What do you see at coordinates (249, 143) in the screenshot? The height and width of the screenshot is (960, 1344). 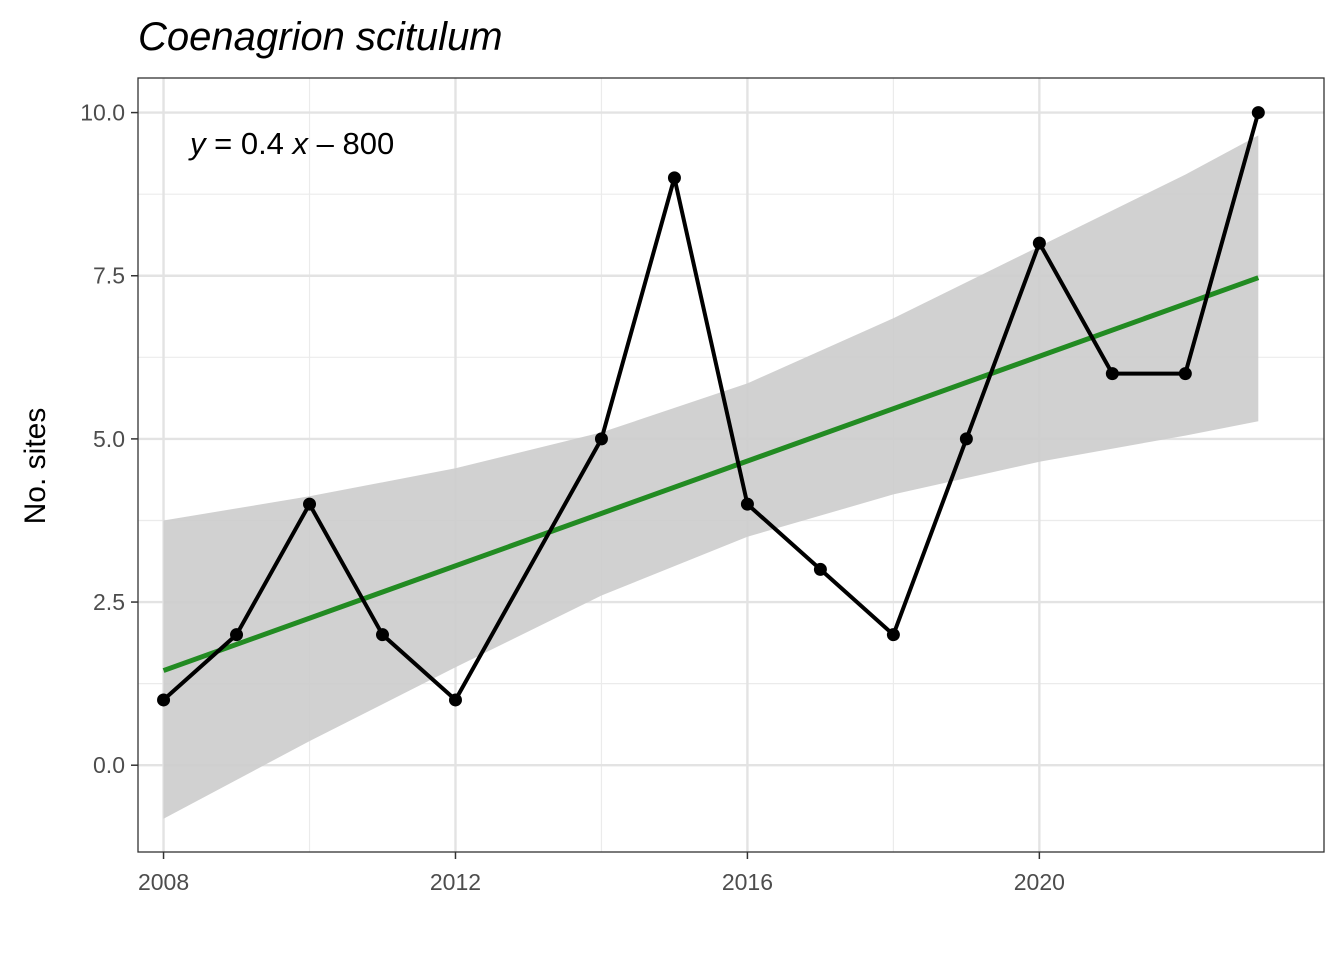 I see `equation-slope: = 0.4` at bounding box center [249, 143].